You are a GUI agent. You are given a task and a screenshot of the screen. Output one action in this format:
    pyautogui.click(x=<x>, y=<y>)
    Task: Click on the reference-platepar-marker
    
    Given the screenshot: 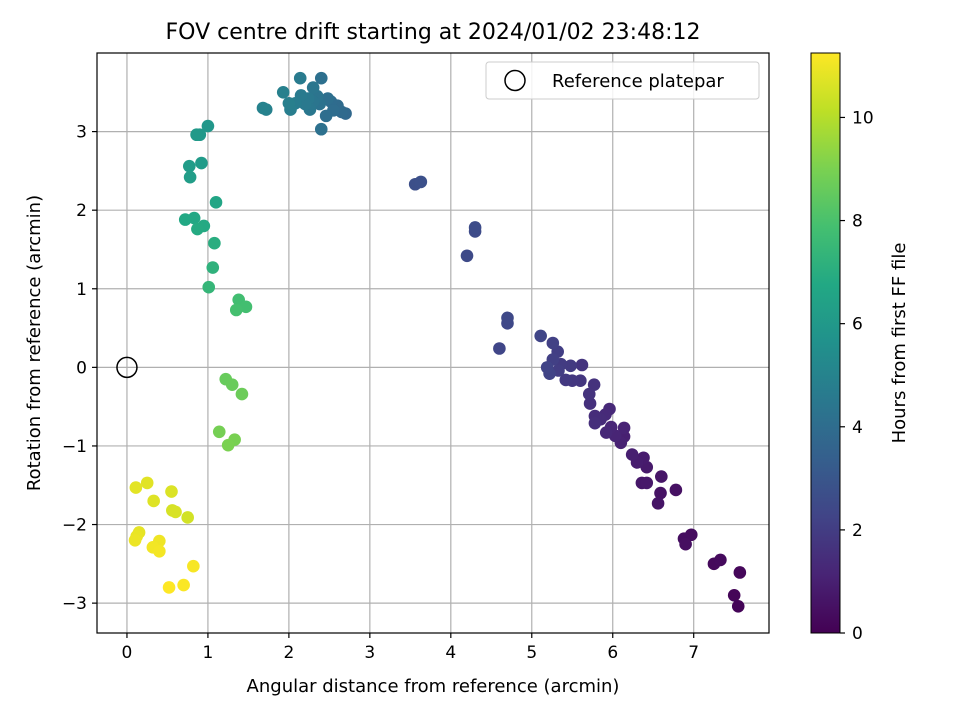 What is the action you would take?
    pyautogui.click(x=127, y=367)
    